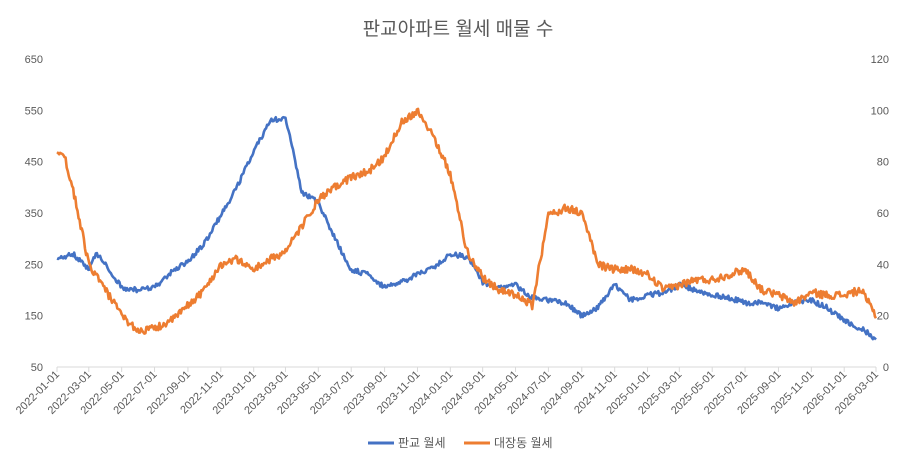 The width and height of the screenshot is (916, 465). I want to click on y-right-tick-label: 20, so click(883, 317).